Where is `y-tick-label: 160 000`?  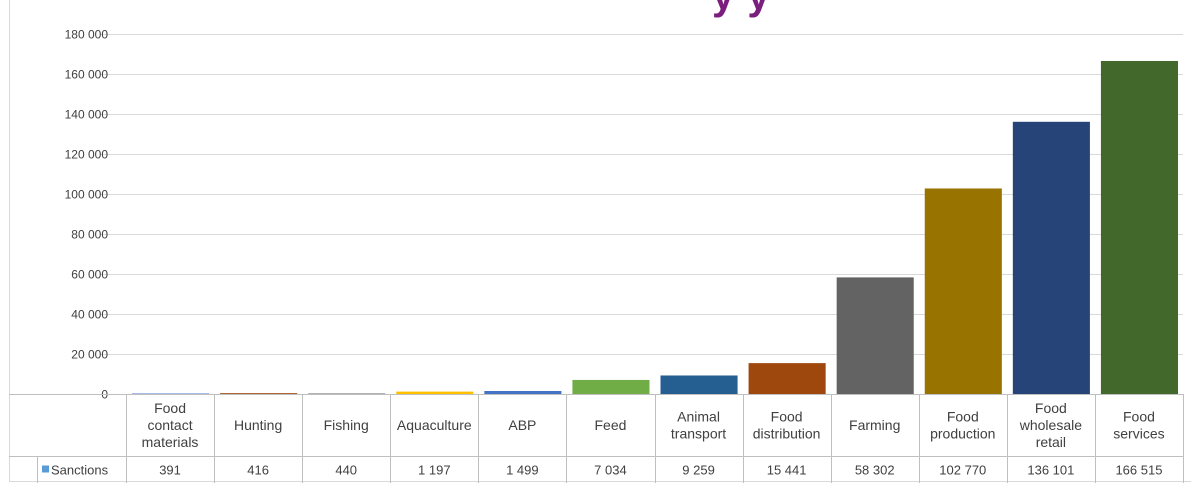
y-tick-label: 160 000 is located at coordinates (87, 75).